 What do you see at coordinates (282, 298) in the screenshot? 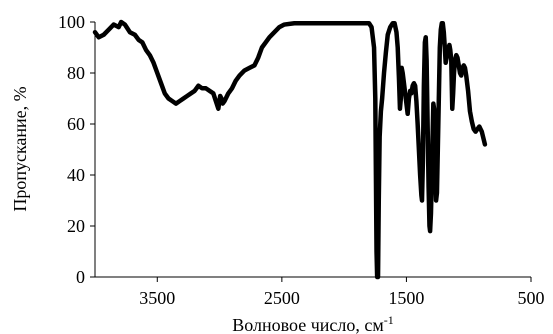
I see `x-tick-label: 2500` at bounding box center [282, 298].